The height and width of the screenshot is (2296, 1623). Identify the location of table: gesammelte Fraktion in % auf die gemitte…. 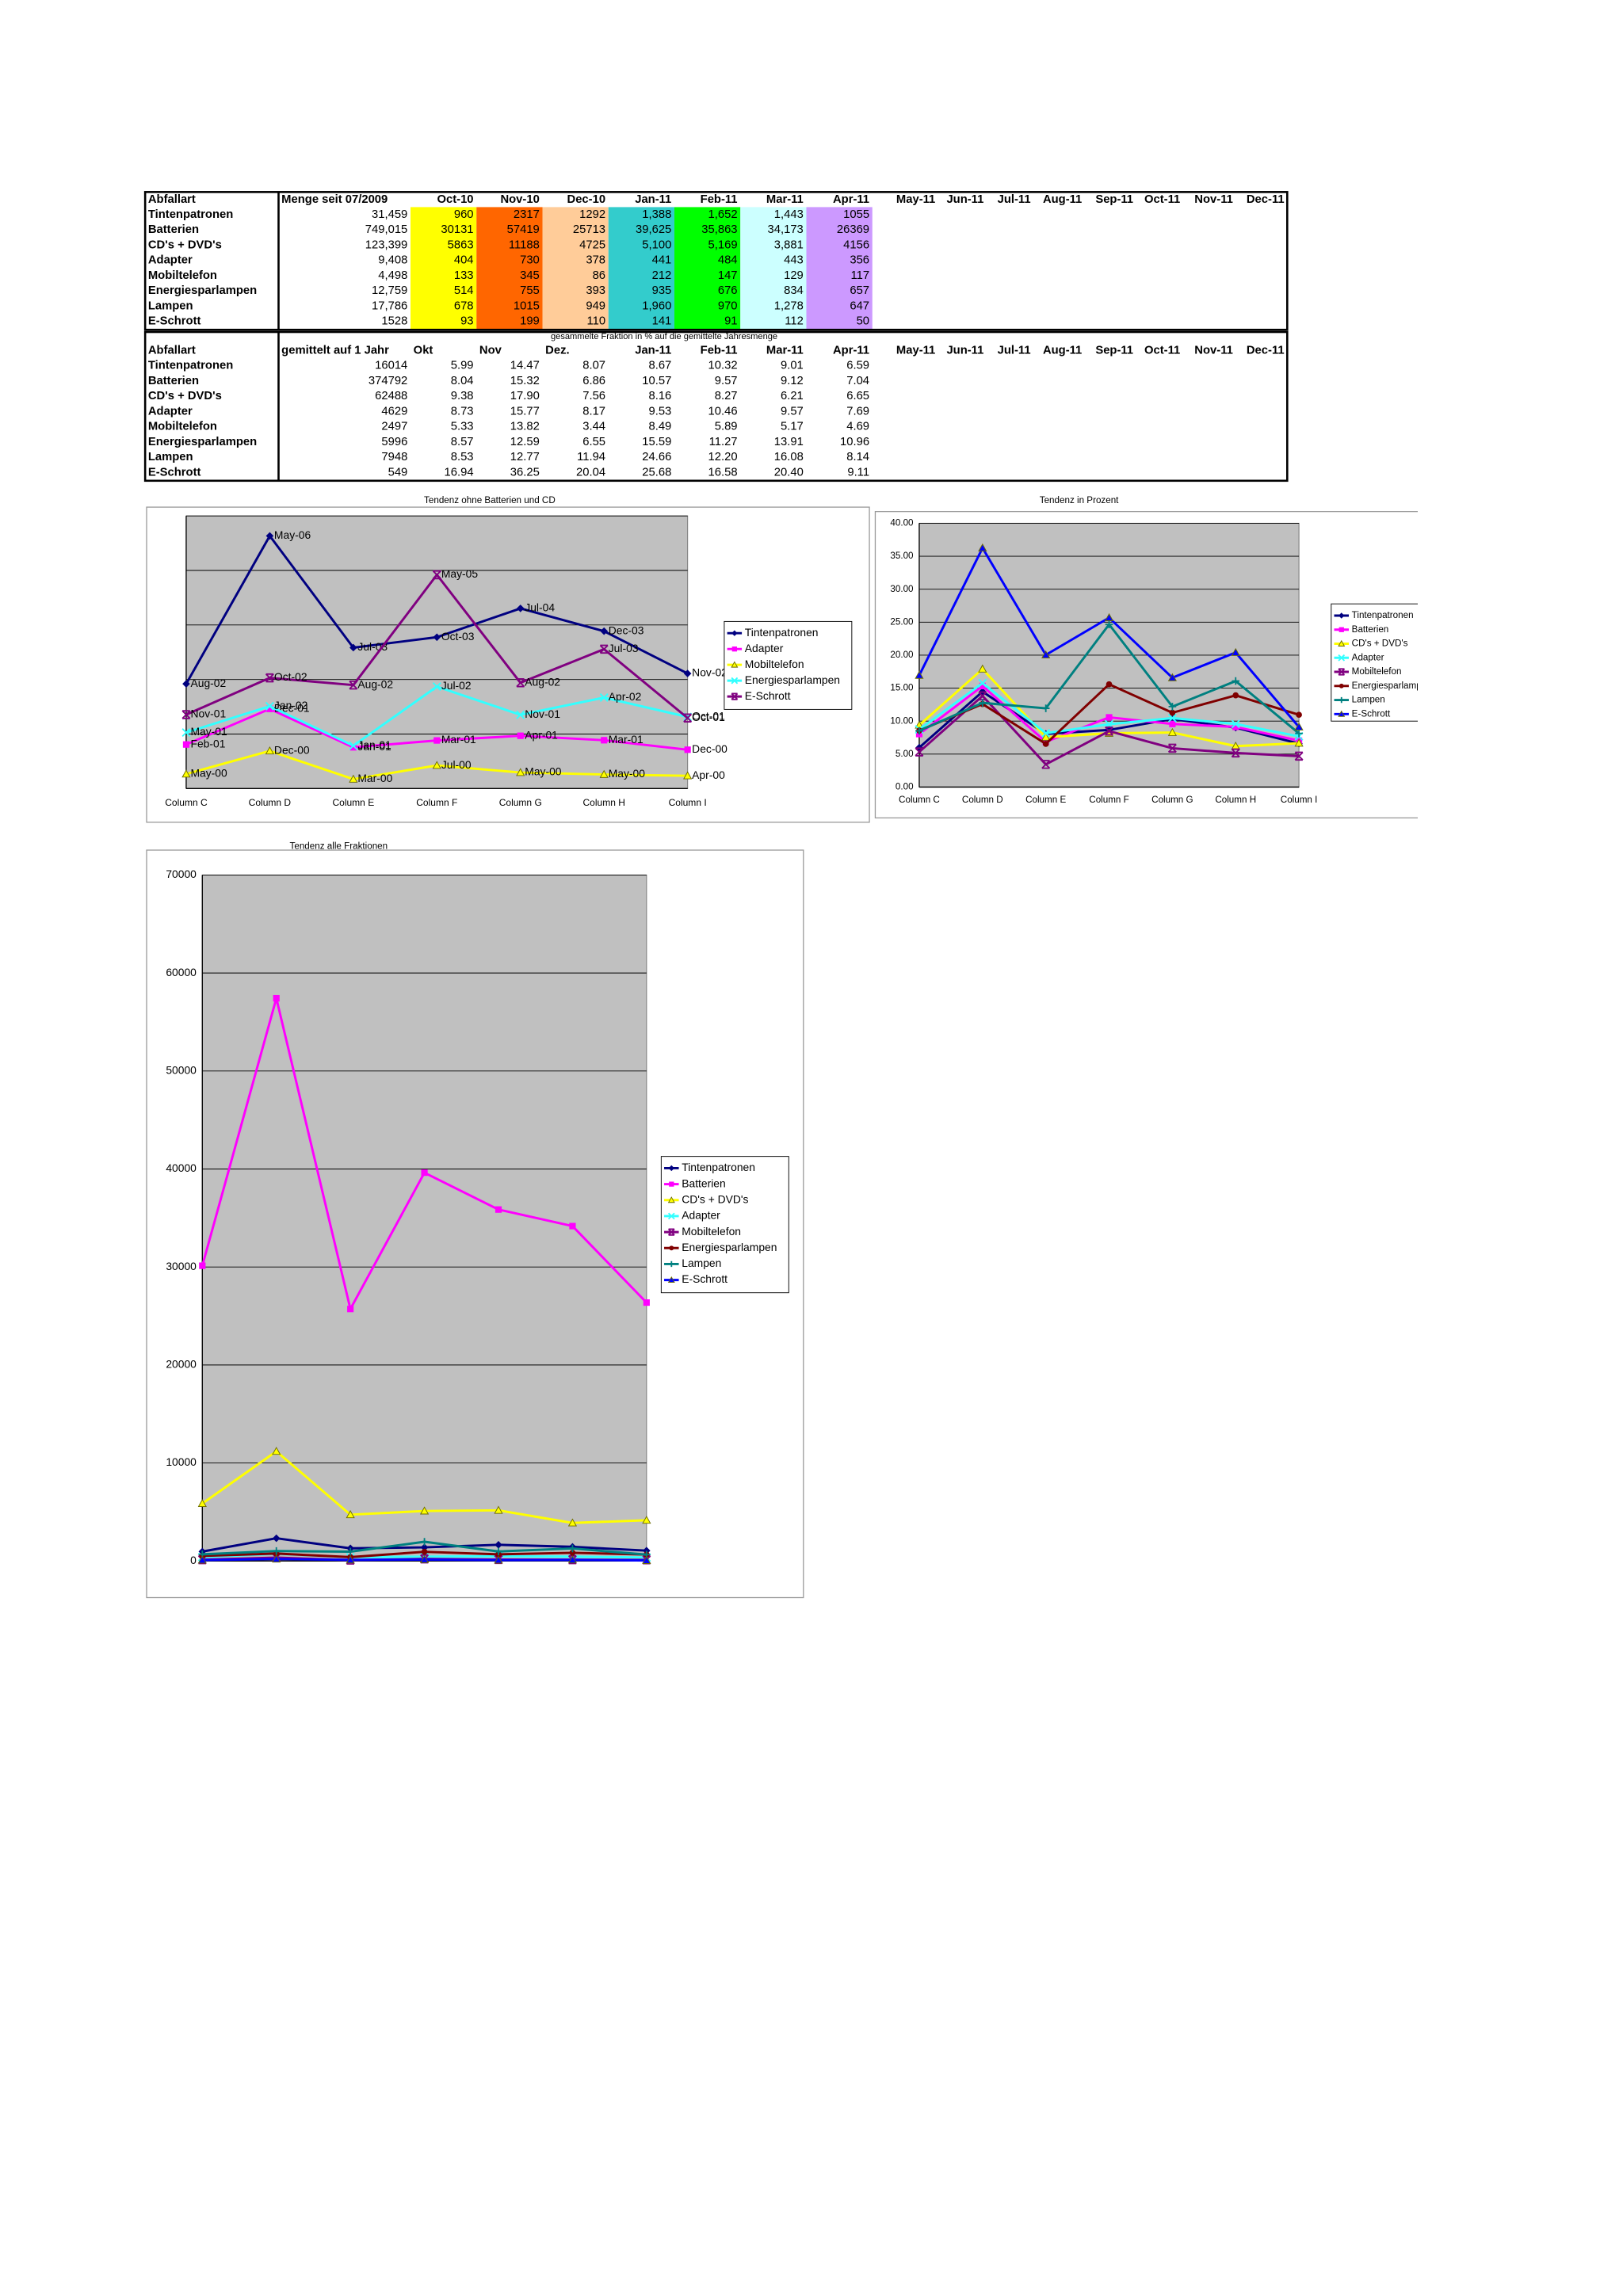
(716, 406).